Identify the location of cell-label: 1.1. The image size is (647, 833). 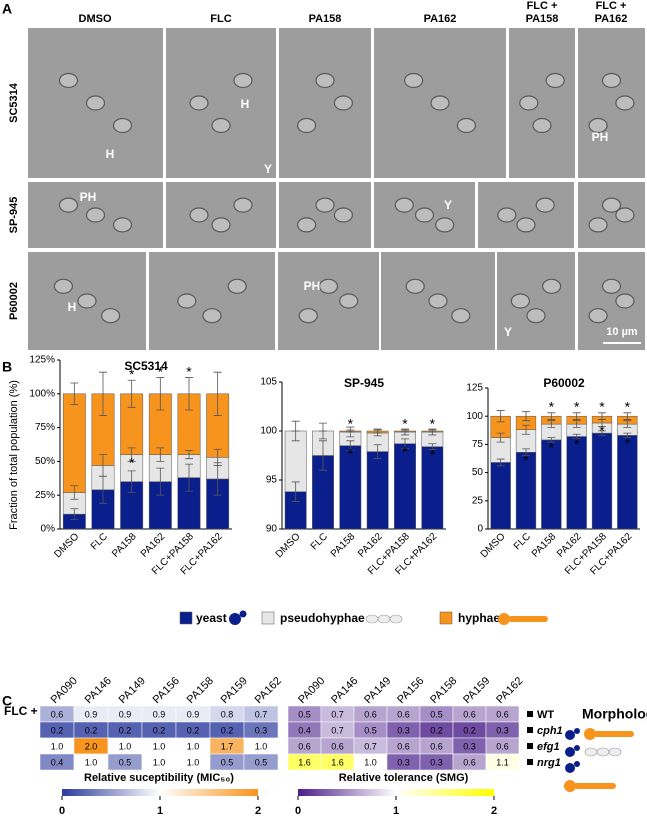
(502, 762).